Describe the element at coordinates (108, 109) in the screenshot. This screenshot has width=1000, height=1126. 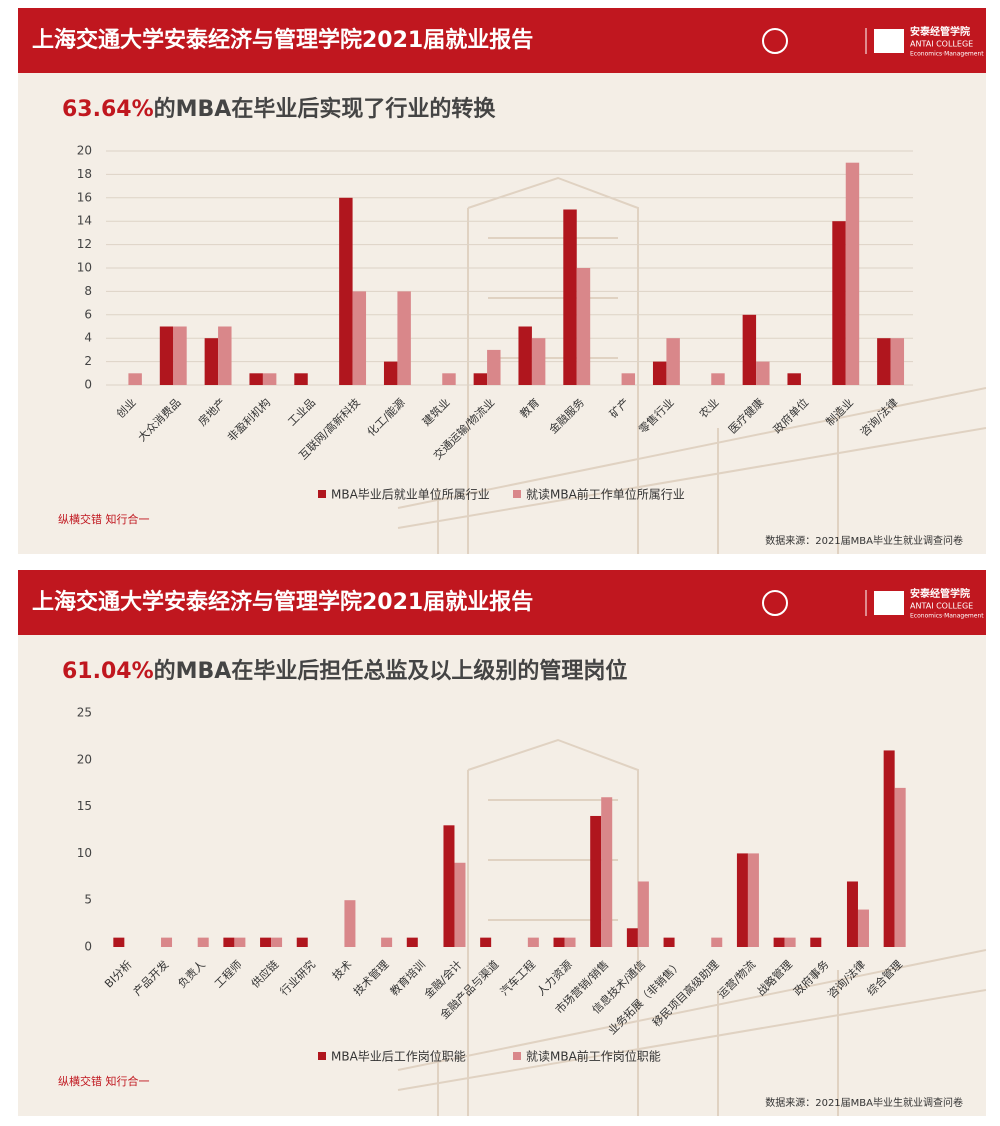
I see `title-highlight: 63.64%` at that location.